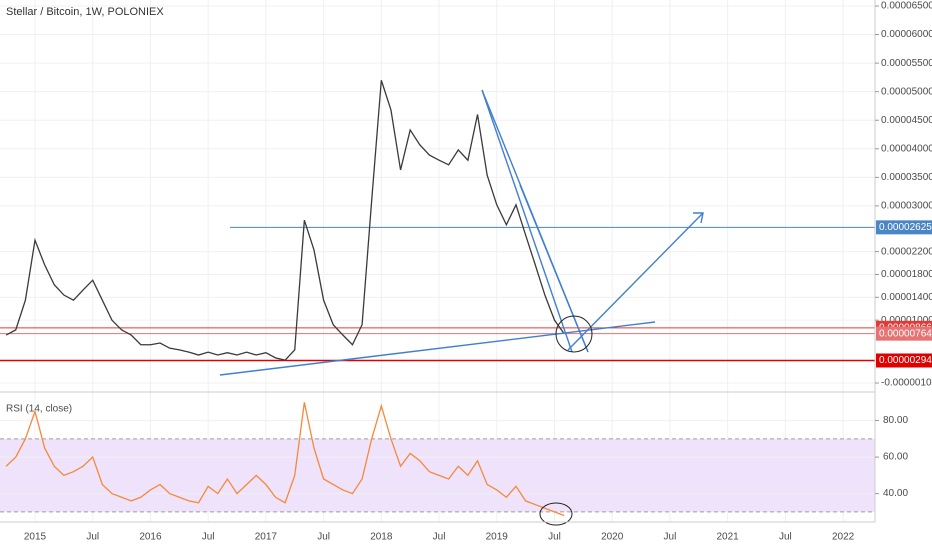 The width and height of the screenshot is (932, 550). Describe the element at coordinates (906, 6) in the screenshot. I see `y-tick-label: 0.00006500` at that location.